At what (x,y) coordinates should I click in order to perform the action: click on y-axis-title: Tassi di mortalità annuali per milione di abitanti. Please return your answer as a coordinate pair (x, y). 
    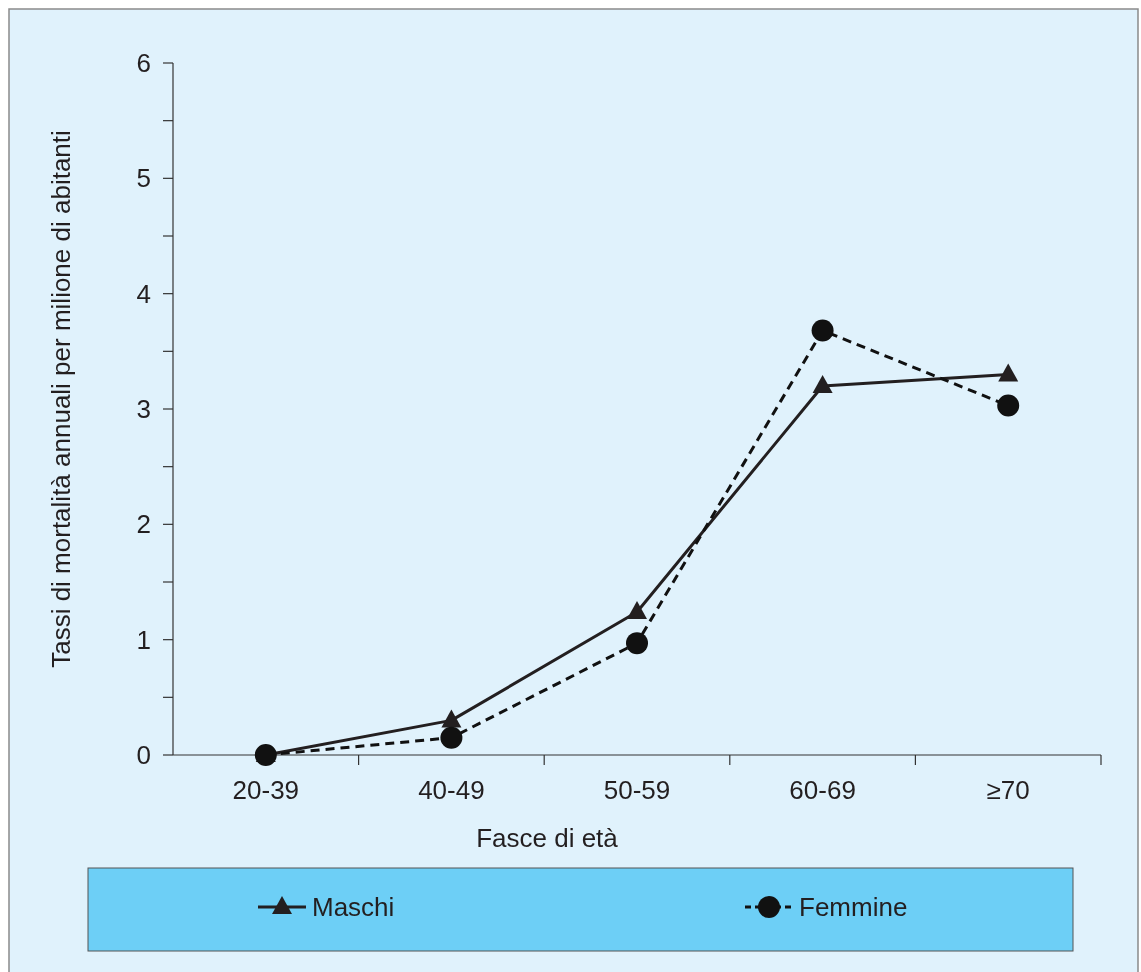
    Looking at the image, I should click on (61, 399).